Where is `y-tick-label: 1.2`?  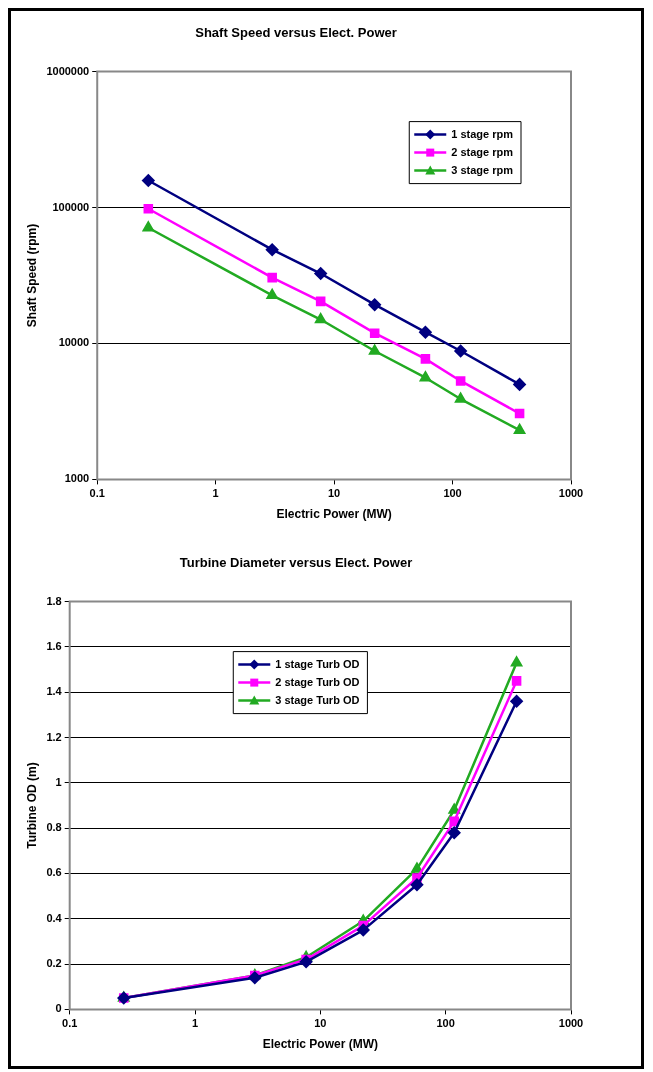 y-tick-label: 1.2 is located at coordinates (54, 736).